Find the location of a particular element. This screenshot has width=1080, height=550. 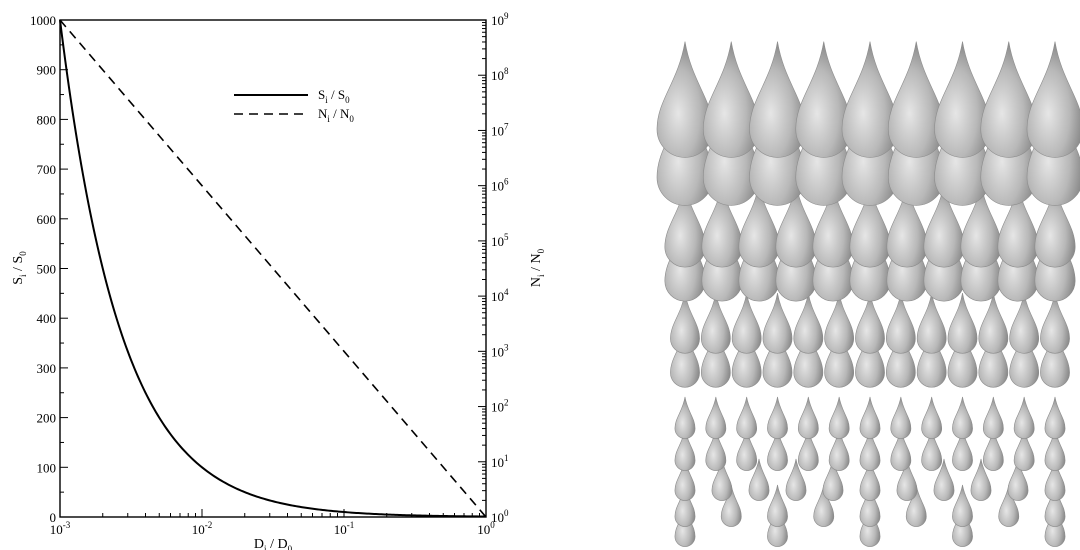

right-tick-label: 10⁶ is located at coordinates (500, 185).